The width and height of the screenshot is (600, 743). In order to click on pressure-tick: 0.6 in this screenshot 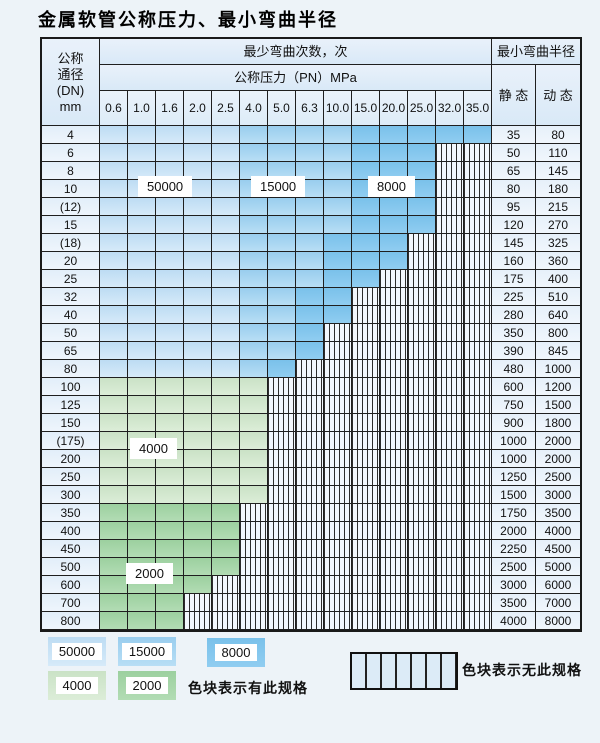, I will do `click(114, 108)`.